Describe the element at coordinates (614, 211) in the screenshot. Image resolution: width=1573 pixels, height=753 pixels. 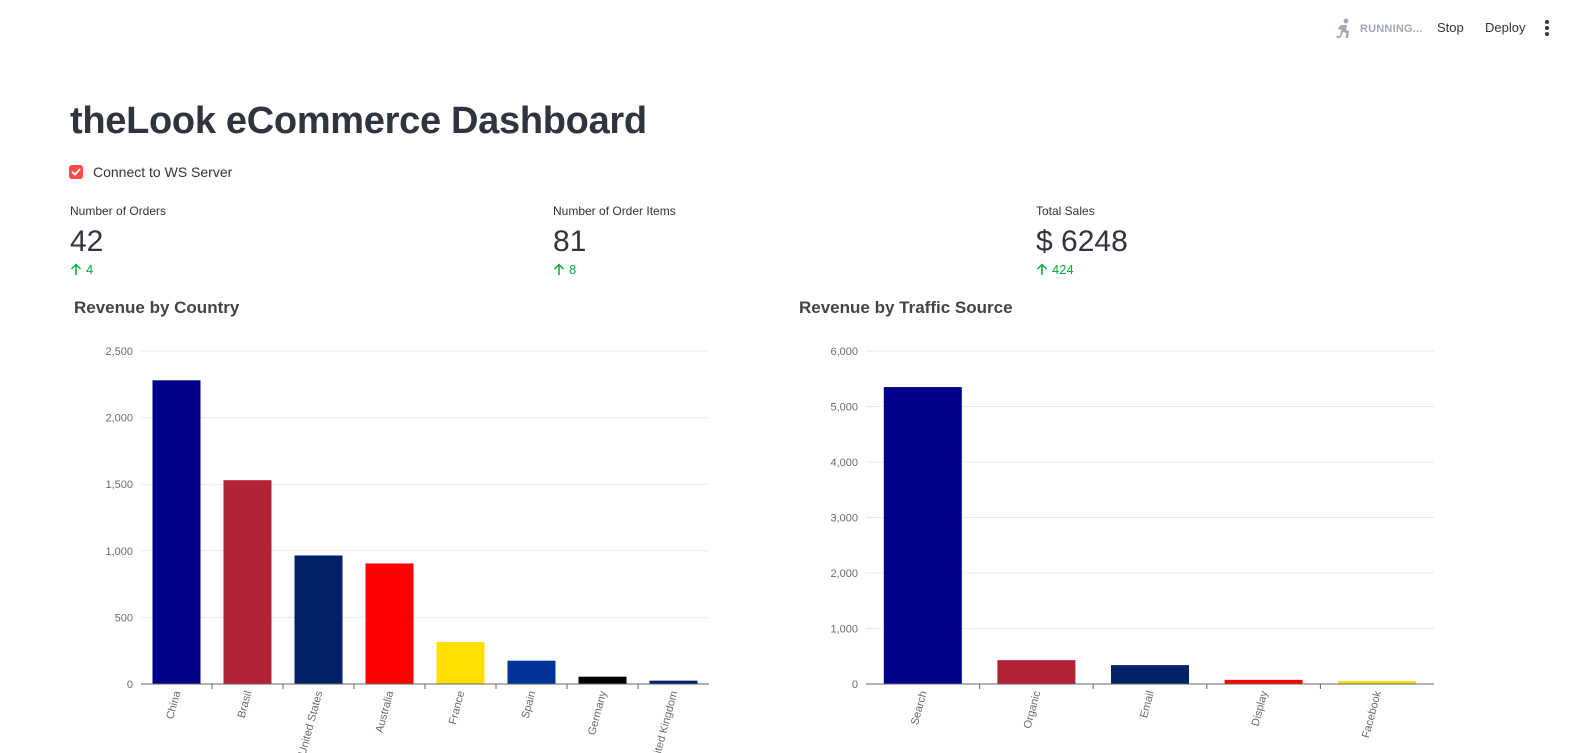
I see `metric-label: Number of Order Items` at that location.